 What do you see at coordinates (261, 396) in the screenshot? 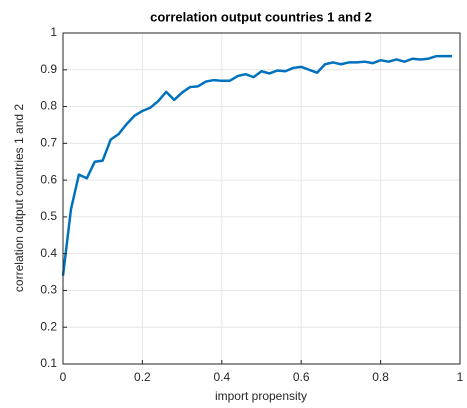
I see `x-axis-label: import propensity` at bounding box center [261, 396].